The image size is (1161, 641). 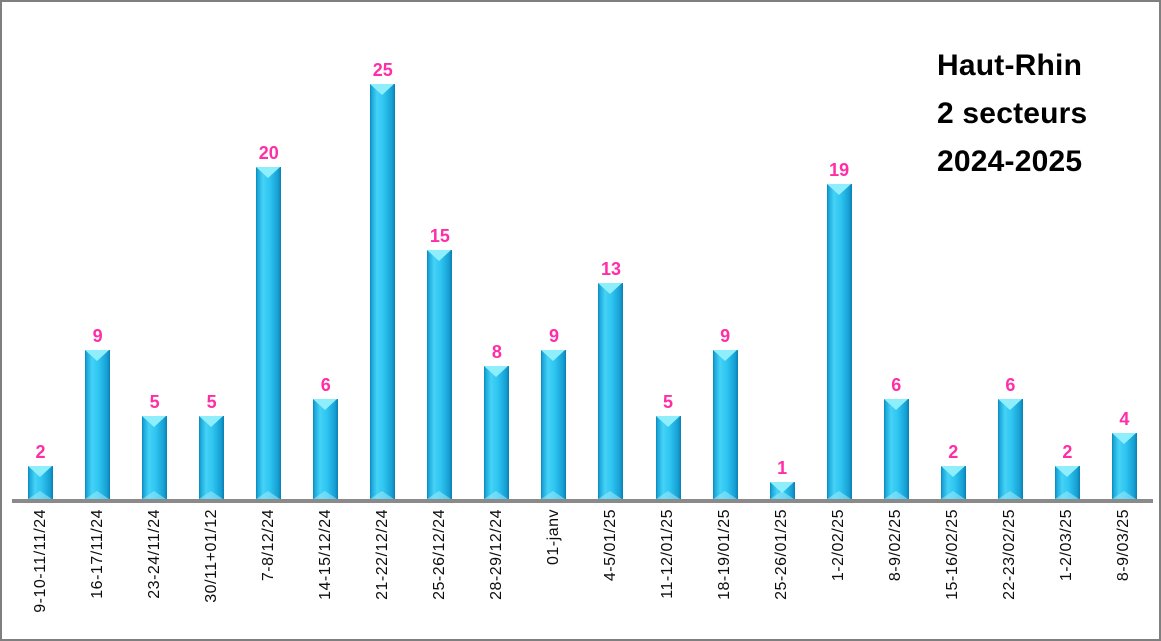 What do you see at coordinates (439, 554) in the screenshot?
I see `x-axis-label: 25-26/12/24` at bounding box center [439, 554].